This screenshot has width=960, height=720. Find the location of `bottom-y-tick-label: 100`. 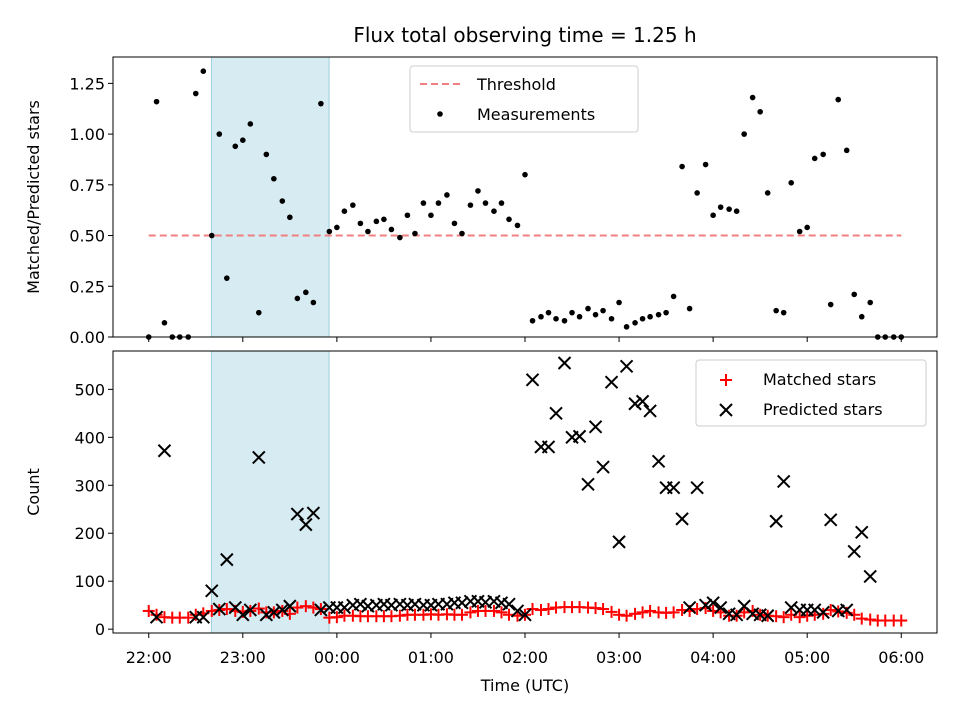

bottom-y-tick-label: 100 is located at coordinates (89, 581).